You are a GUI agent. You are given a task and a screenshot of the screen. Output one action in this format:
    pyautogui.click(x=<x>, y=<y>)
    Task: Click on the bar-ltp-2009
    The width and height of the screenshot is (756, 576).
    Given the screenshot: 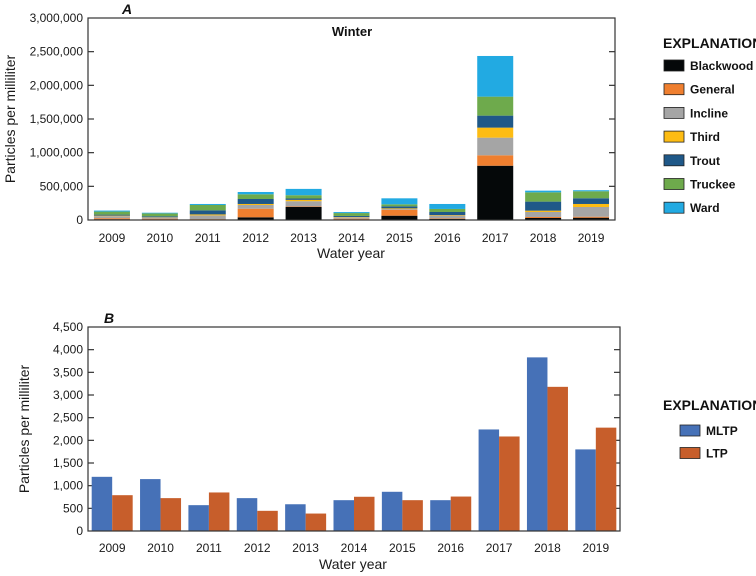 What is the action you would take?
    pyautogui.click(x=122, y=513)
    